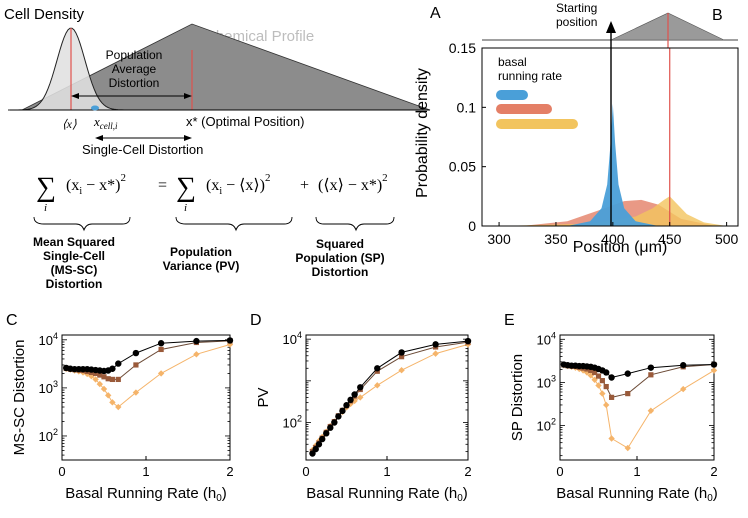  I want to click on series-line-black, so click(390, 397).